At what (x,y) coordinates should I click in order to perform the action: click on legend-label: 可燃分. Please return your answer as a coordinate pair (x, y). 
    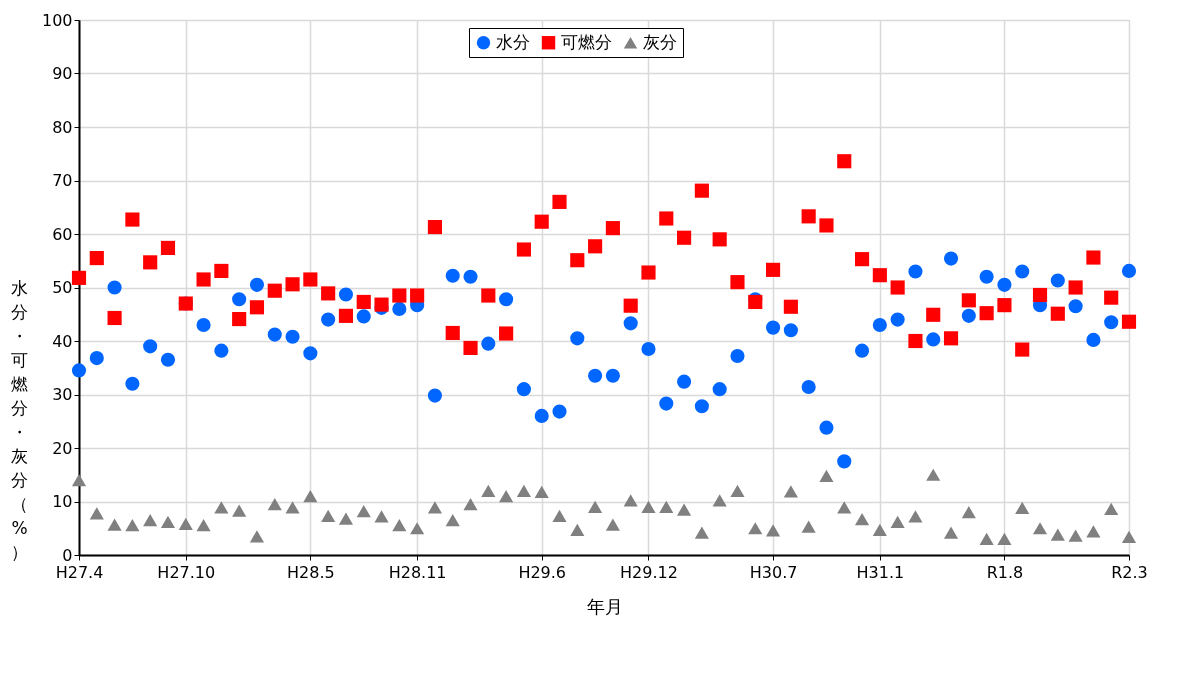
    Looking at the image, I should click on (586, 41).